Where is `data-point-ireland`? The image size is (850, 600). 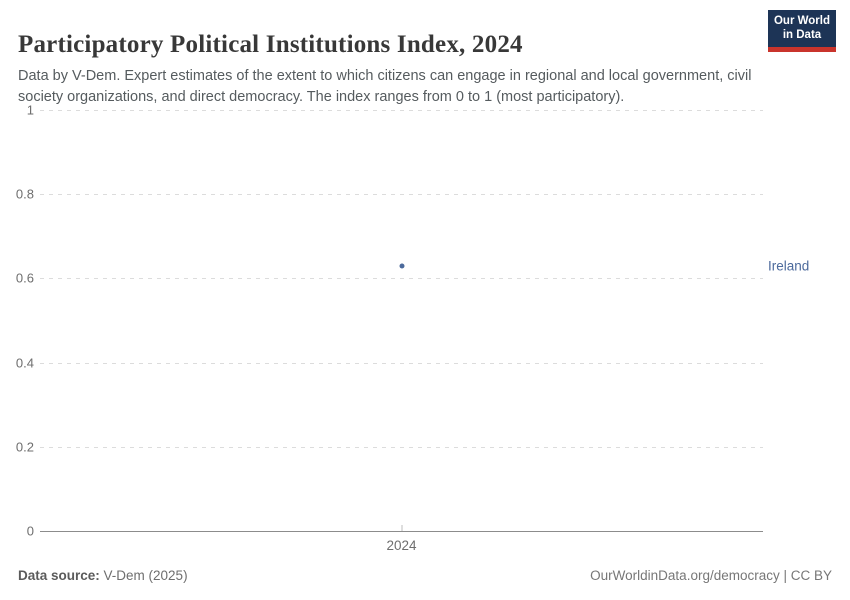
data-point-ireland is located at coordinates (401, 266).